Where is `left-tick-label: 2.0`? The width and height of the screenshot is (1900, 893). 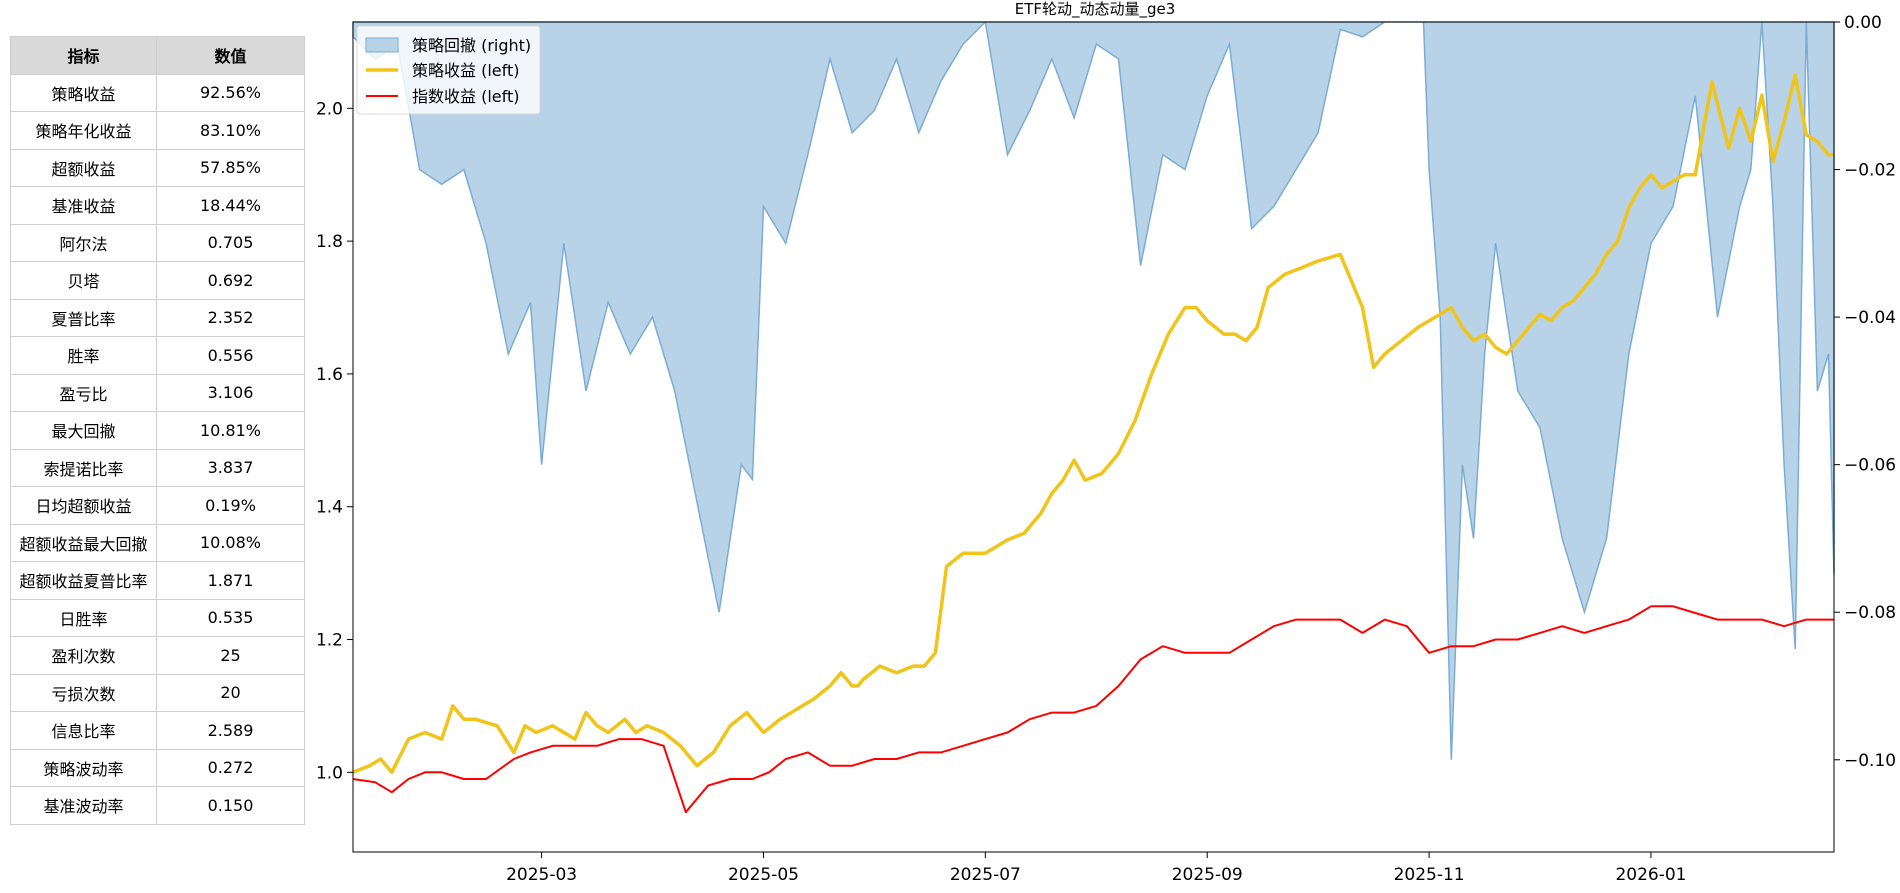 left-tick-label: 2.0 is located at coordinates (329, 109).